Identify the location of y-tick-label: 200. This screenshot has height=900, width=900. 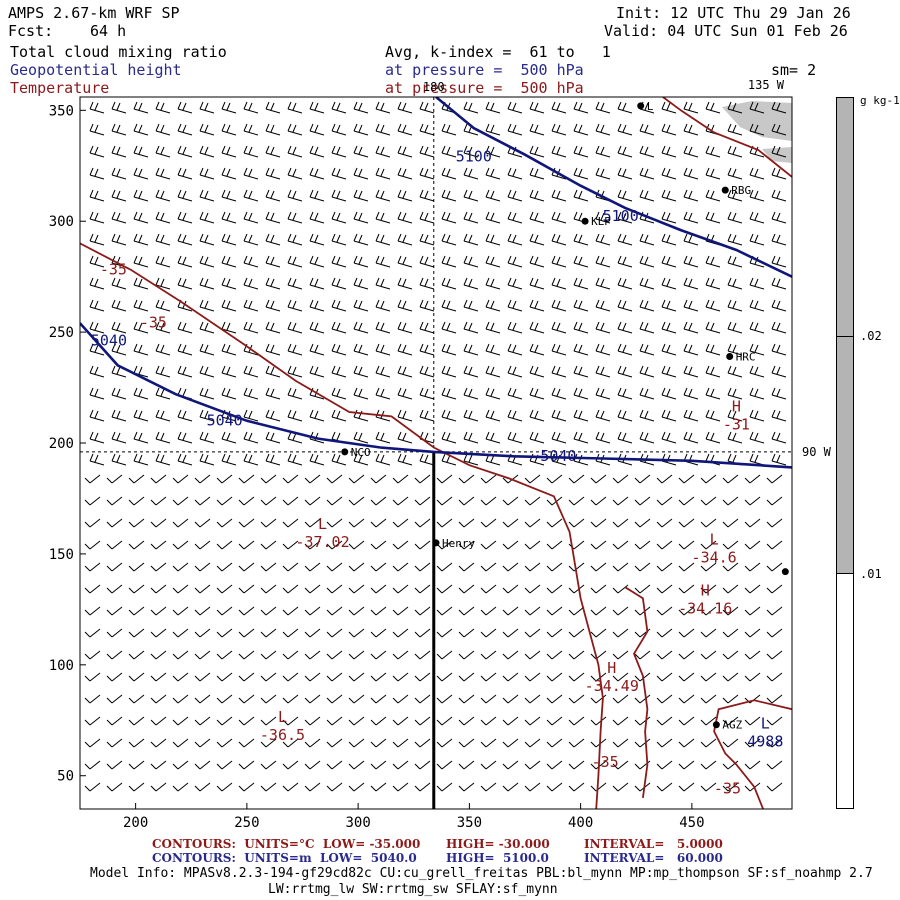
(61, 444).